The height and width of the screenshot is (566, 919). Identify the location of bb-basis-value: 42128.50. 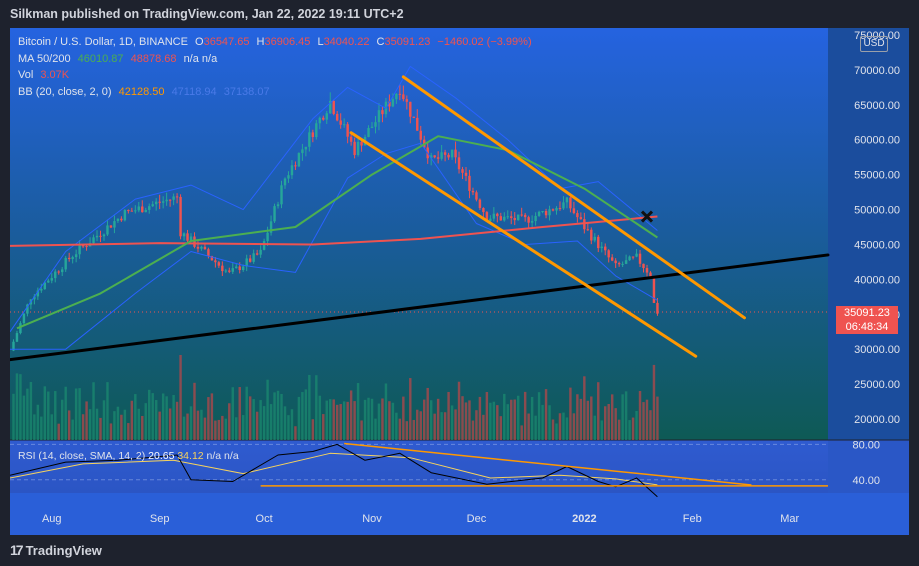
(141, 92).